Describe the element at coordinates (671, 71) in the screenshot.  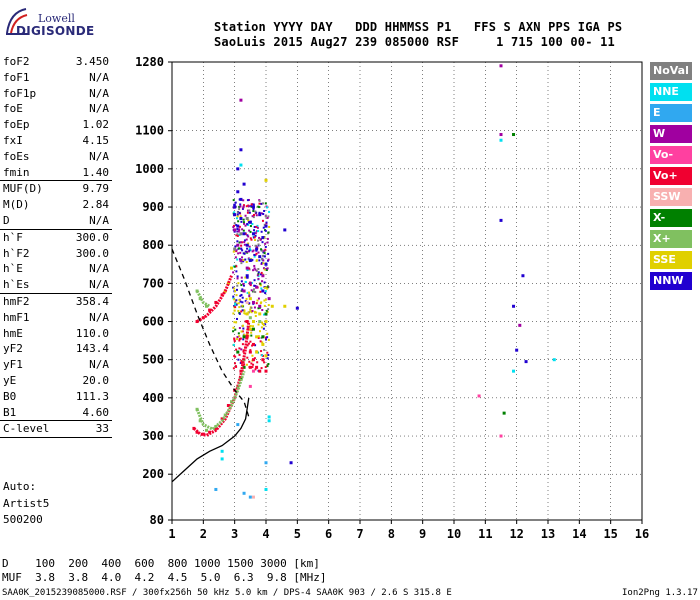
I see `legend-item: NoVal` at that location.